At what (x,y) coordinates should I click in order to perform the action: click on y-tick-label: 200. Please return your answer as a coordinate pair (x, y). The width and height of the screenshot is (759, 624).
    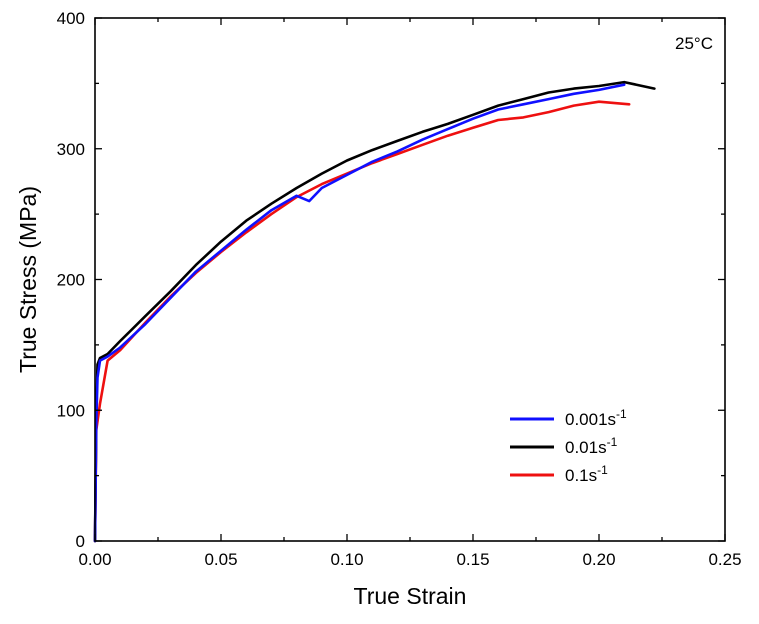
    Looking at the image, I should click on (71, 280).